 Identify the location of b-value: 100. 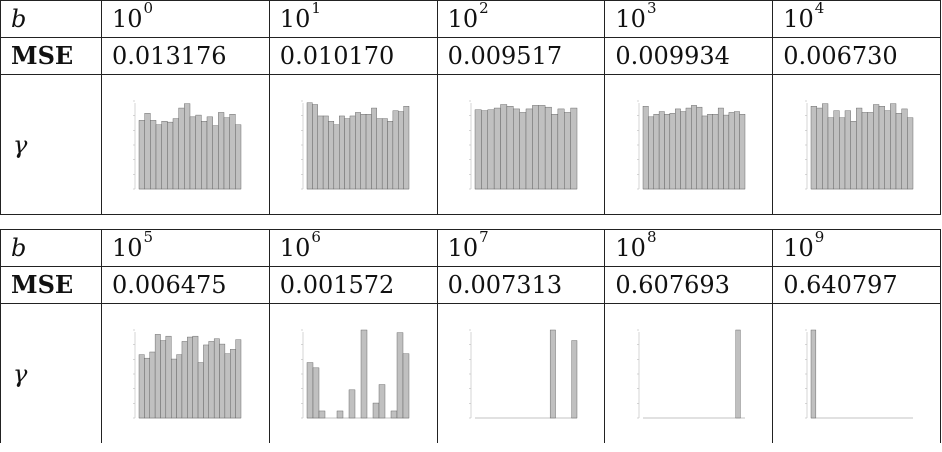
(185, 19).